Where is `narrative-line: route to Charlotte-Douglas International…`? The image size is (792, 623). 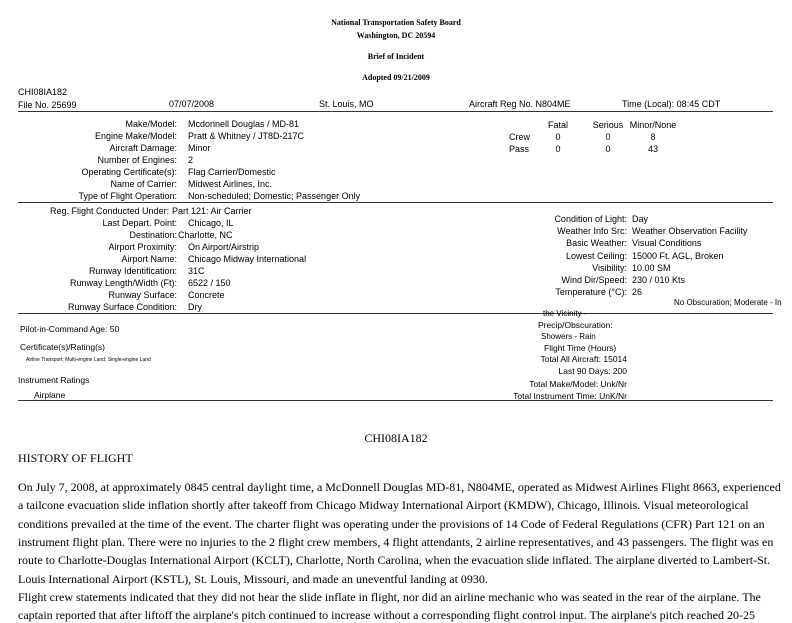 narrative-line: route to Charlotte-Douglas International… is located at coordinates (394, 560).